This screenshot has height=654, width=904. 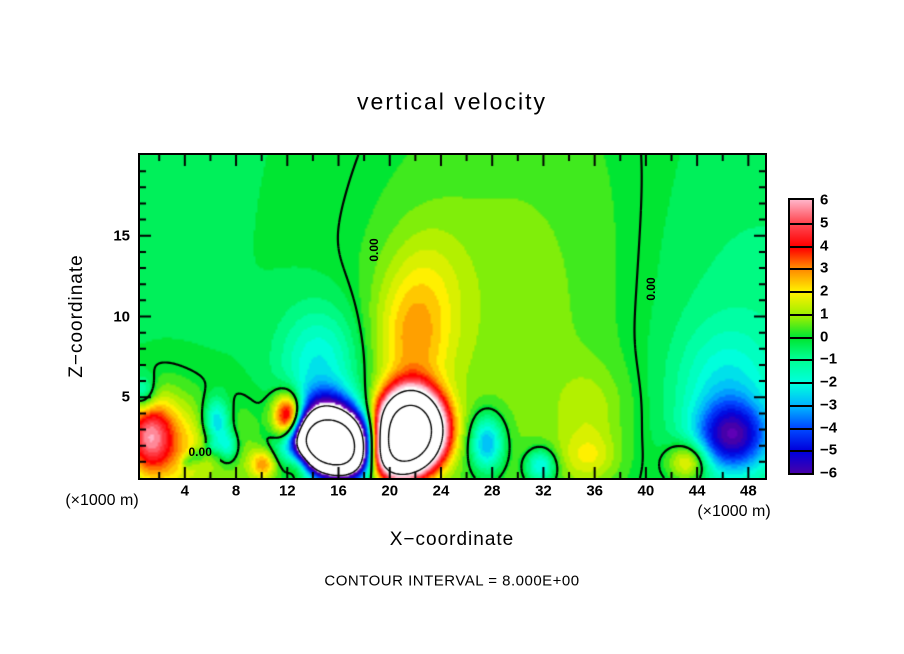 I want to click on x-tick-label: 4, so click(x=184, y=491).